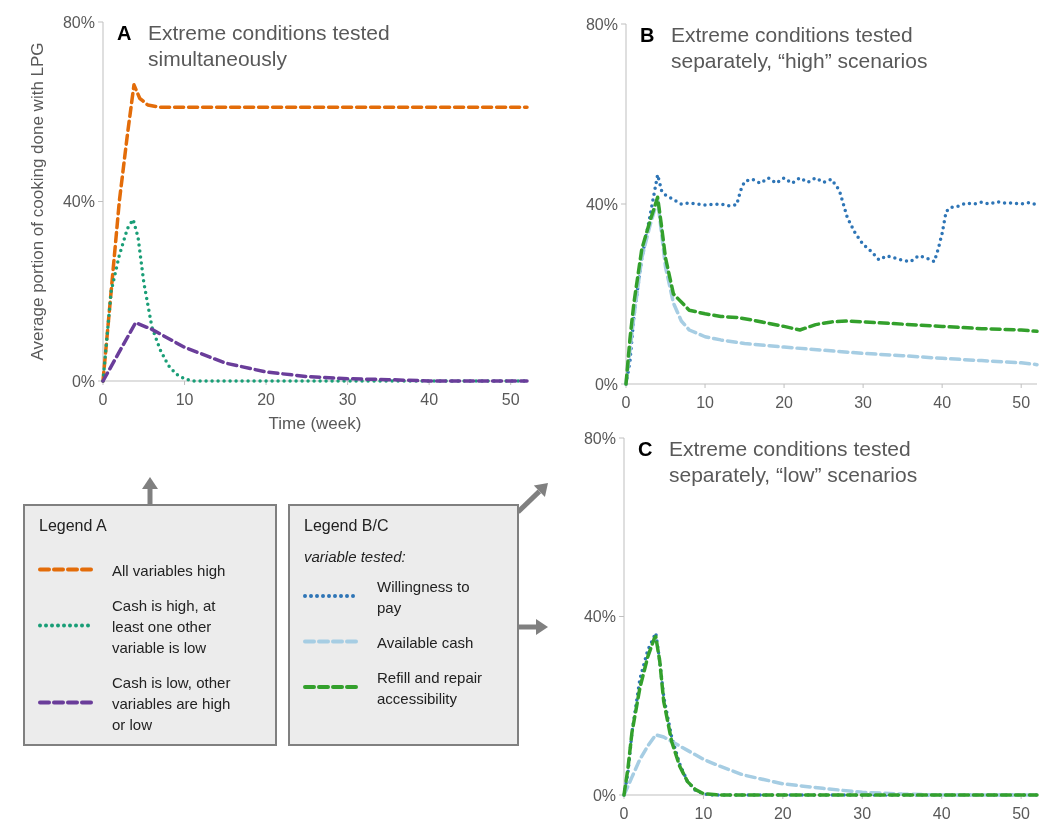 The height and width of the screenshot is (825, 1041). Describe the element at coordinates (425, 642) in the screenshot. I see `legend-label: Available cash` at that location.